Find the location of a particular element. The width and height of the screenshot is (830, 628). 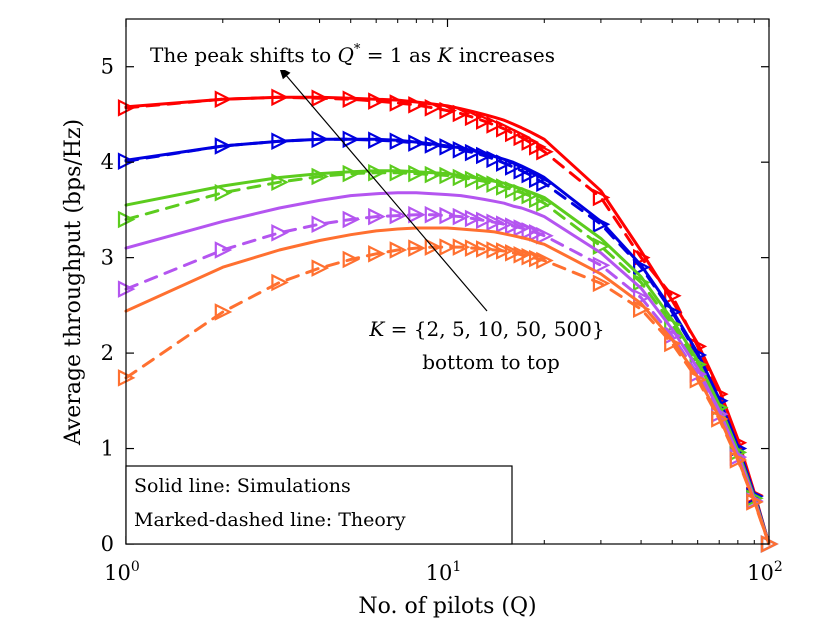

x-tick-label: 10¹ is located at coordinates (444, 572).